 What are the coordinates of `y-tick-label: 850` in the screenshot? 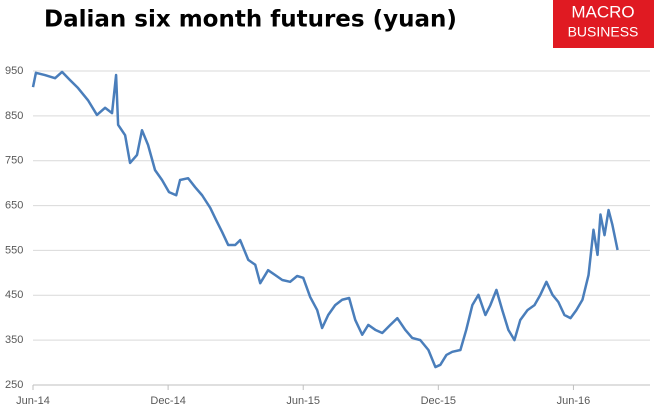 It's located at (14, 116).